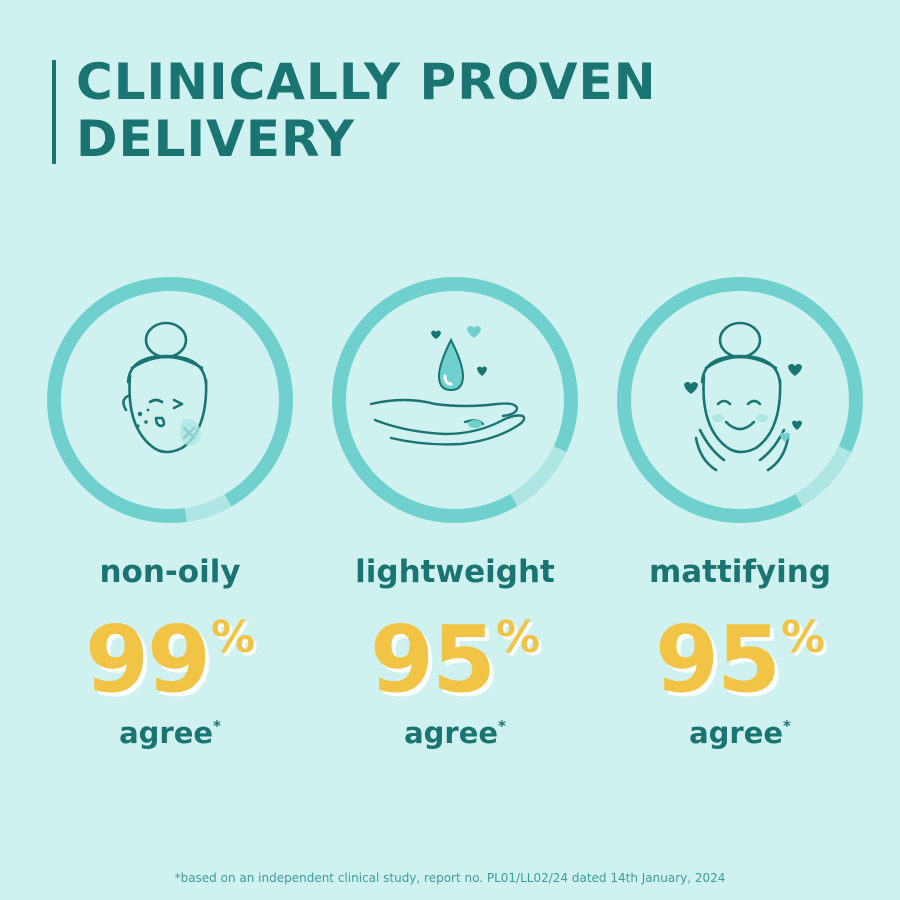 Image resolution: width=900 pixels, height=900 pixels. Describe the element at coordinates (455, 572) in the screenshot. I see `stat-label: lightweight` at that location.